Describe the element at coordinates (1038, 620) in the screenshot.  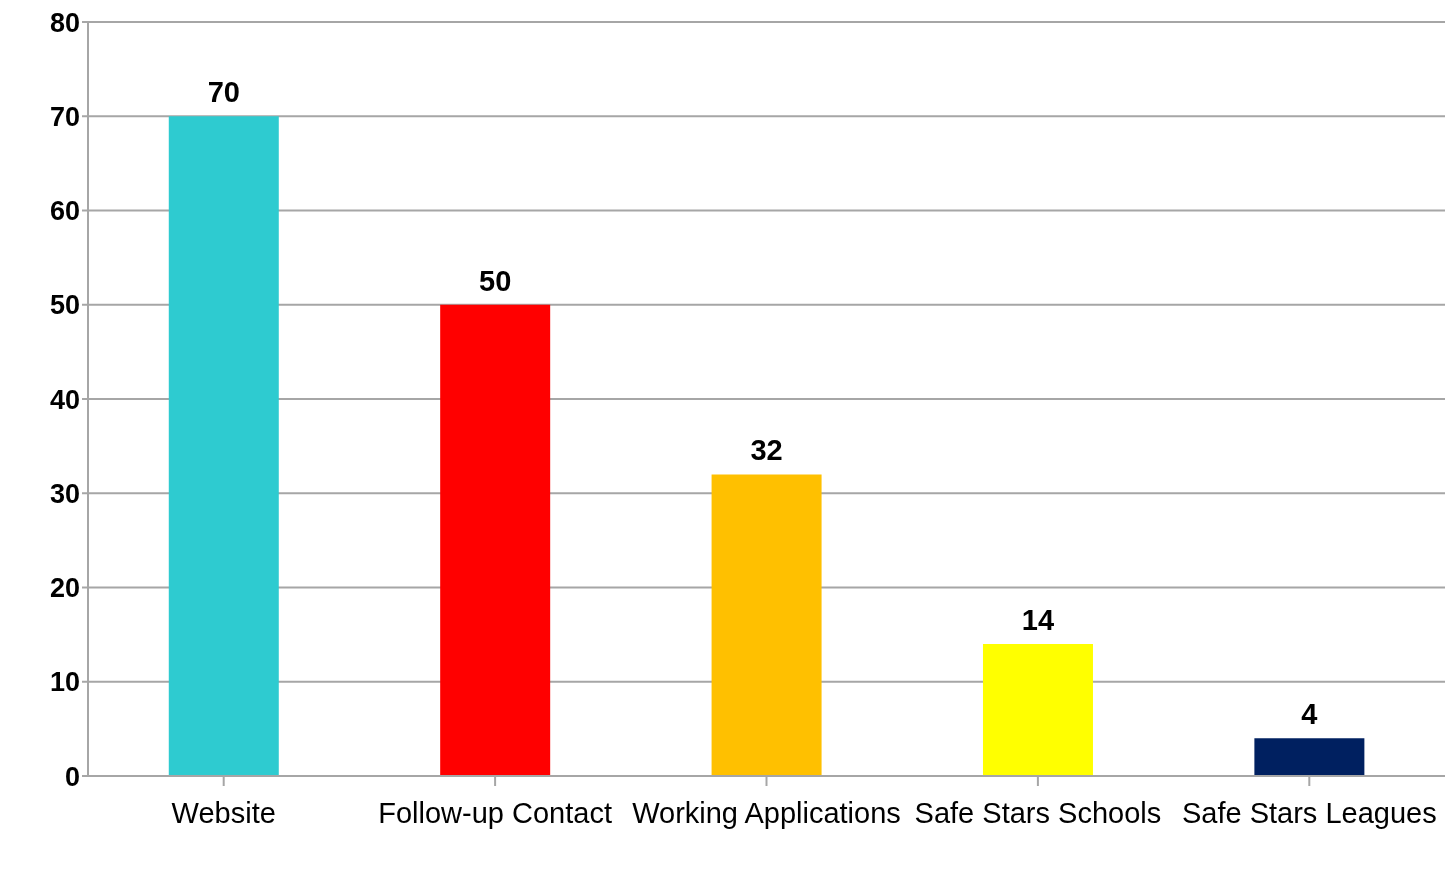
I see `data-label: 14` at that location.